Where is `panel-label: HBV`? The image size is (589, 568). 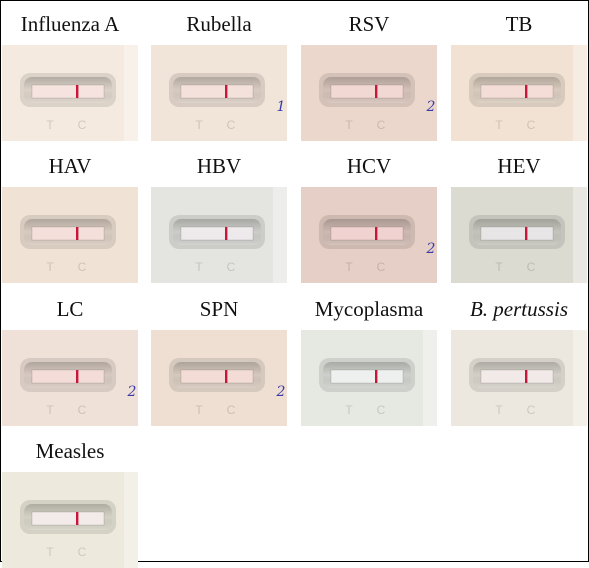 panel-label: HBV is located at coordinates (219, 166).